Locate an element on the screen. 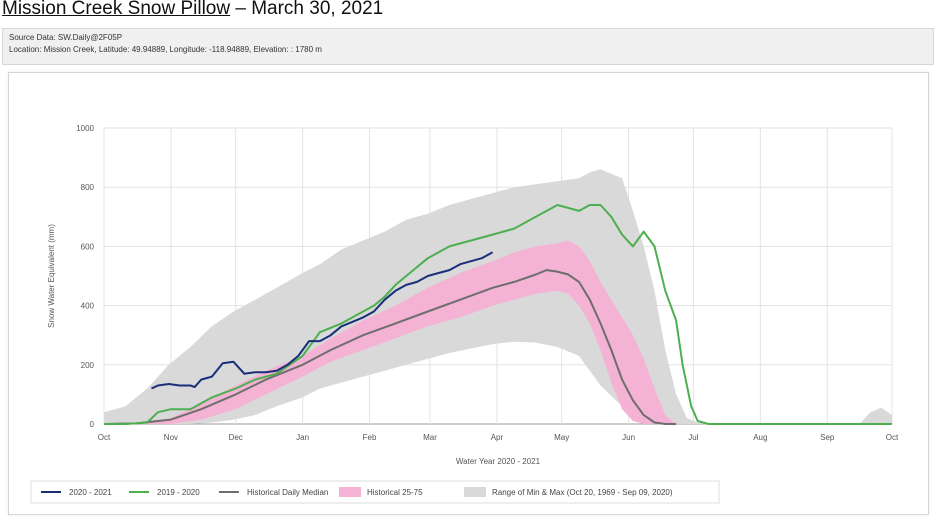 The height and width of the screenshot is (521, 936). series-line-2020-2021 is located at coordinates (322, 320).